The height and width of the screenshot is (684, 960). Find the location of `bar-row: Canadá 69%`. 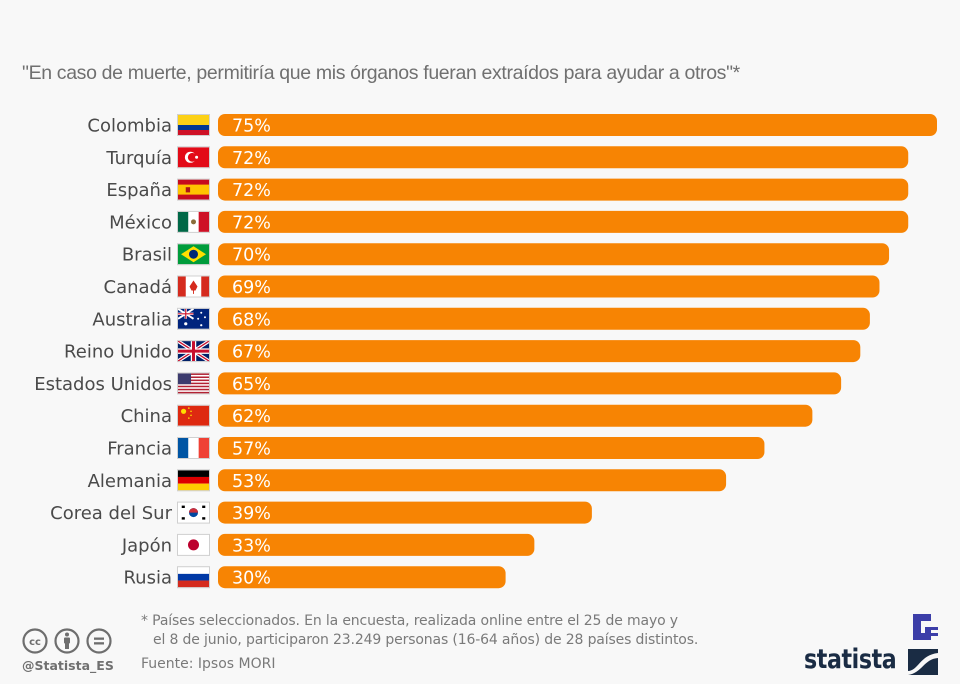

bar-row: Canadá 69% is located at coordinates (492, 286).